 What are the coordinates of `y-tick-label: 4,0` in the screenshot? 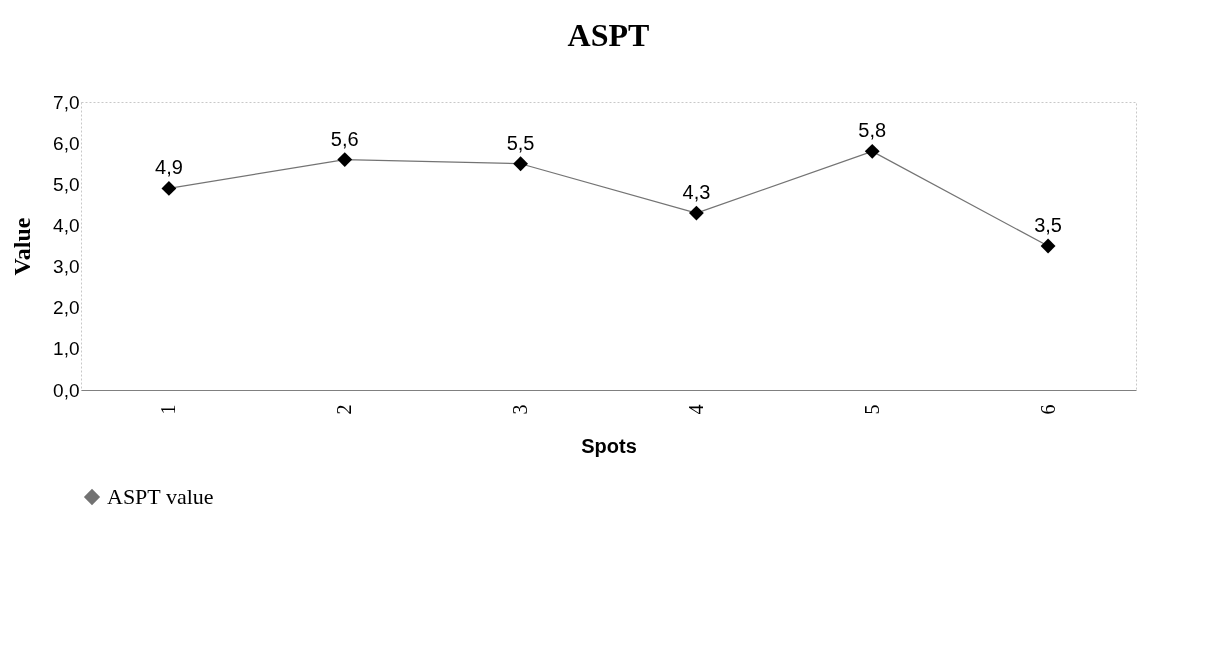 It's located at (66, 225).